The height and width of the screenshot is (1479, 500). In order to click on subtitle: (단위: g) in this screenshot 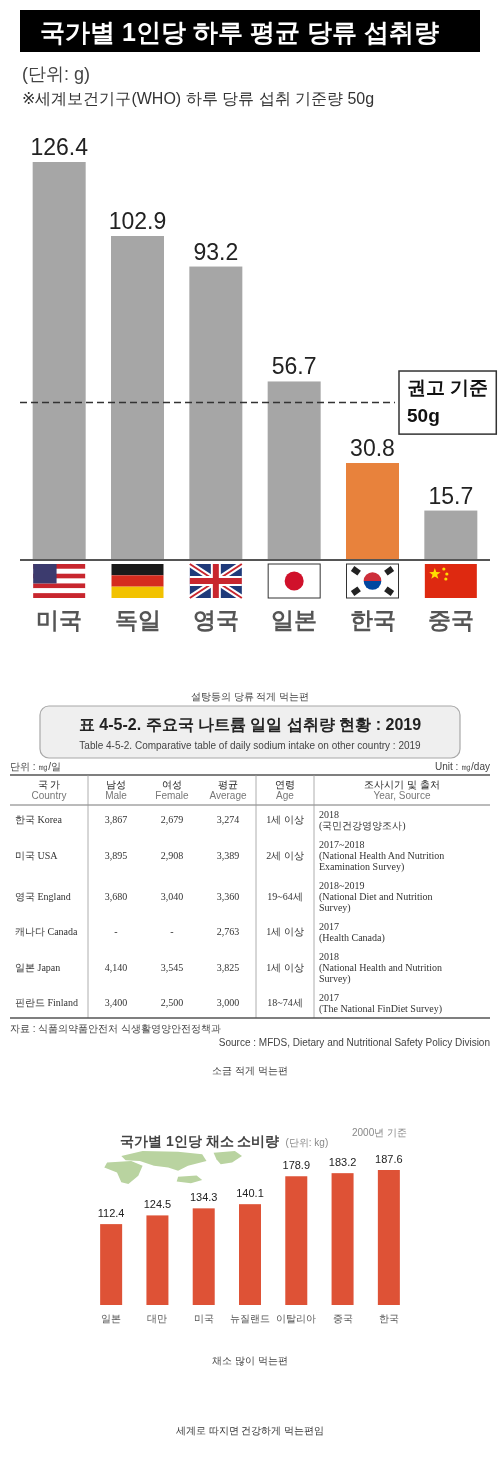, I will do `click(56, 74)`.